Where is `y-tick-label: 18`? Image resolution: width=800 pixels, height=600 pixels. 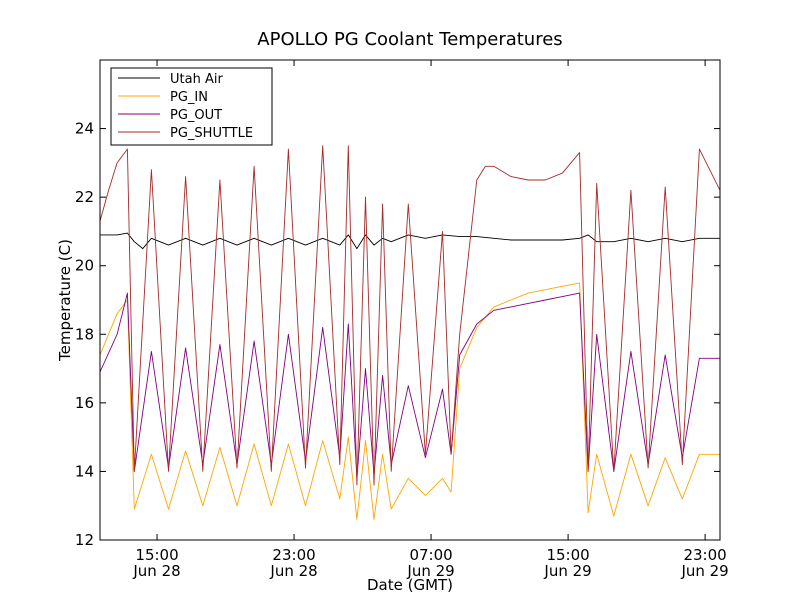
y-tick-label: 18 is located at coordinates (84, 334).